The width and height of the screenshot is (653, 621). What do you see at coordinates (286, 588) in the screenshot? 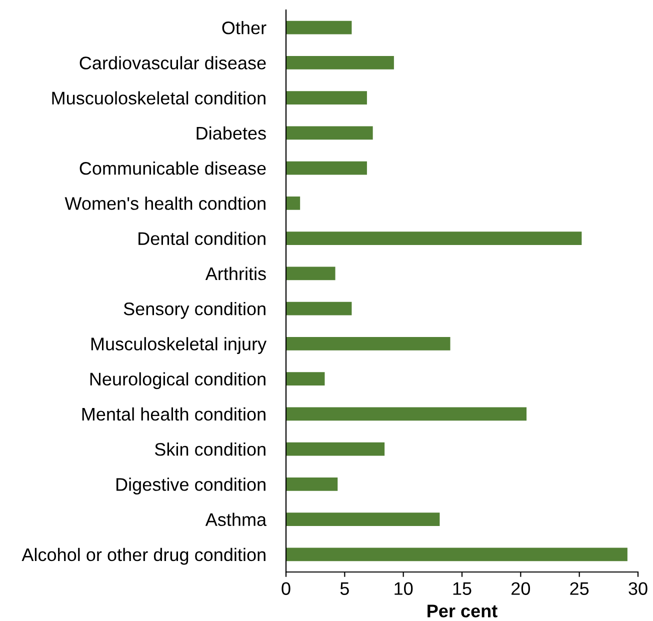
I see `x-tick-label: 0` at bounding box center [286, 588].